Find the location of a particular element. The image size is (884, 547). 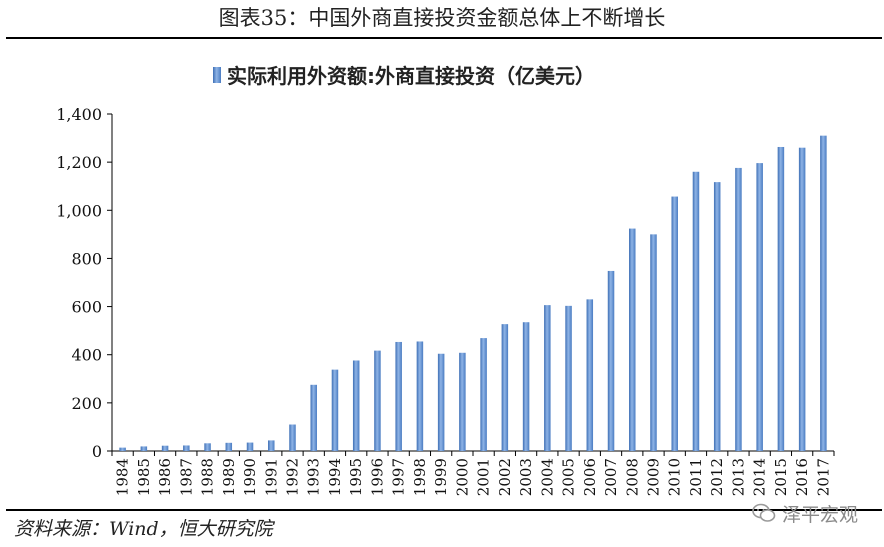

watermark-text: 泽平宏观 is located at coordinates (819, 514).